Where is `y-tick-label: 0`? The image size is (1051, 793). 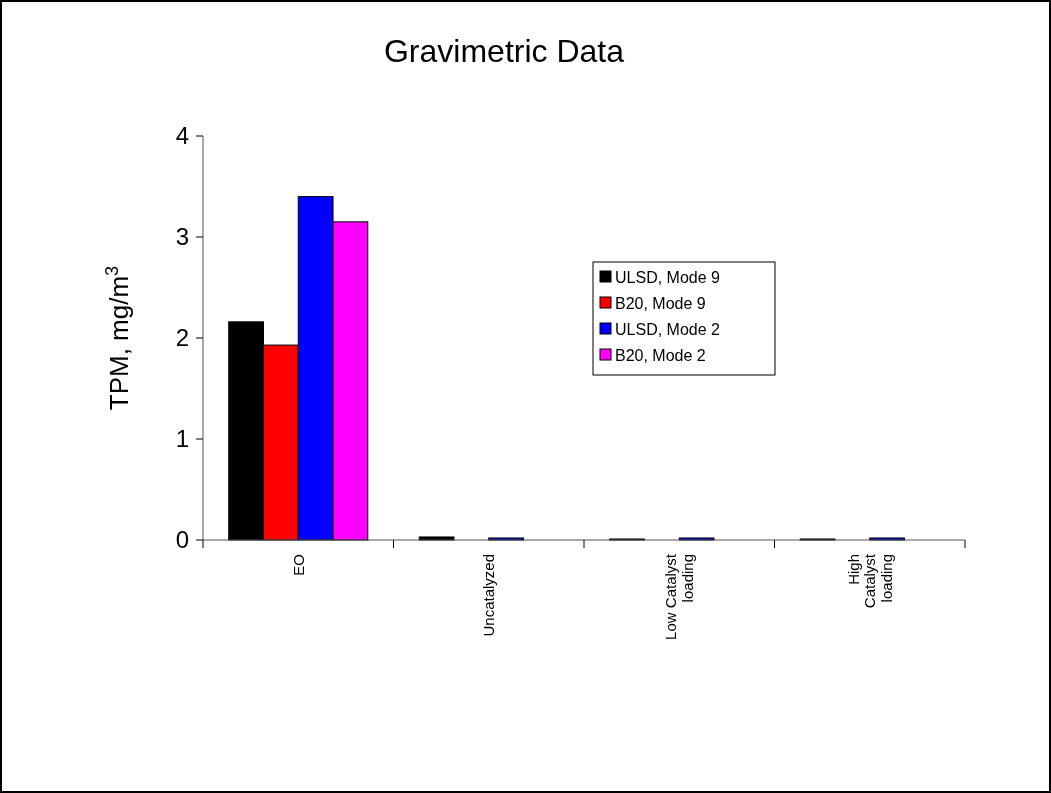 y-tick-label: 0 is located at coordinates (182, 540).